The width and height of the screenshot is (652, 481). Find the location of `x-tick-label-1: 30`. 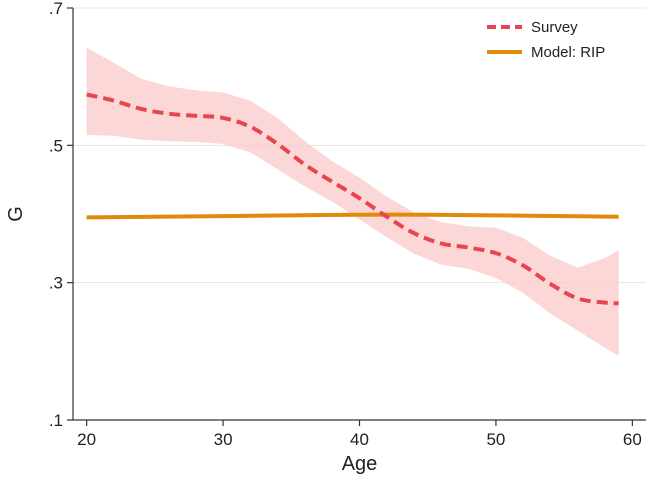

x-tick-label-1: 30 is located at coordinates (223, 439).